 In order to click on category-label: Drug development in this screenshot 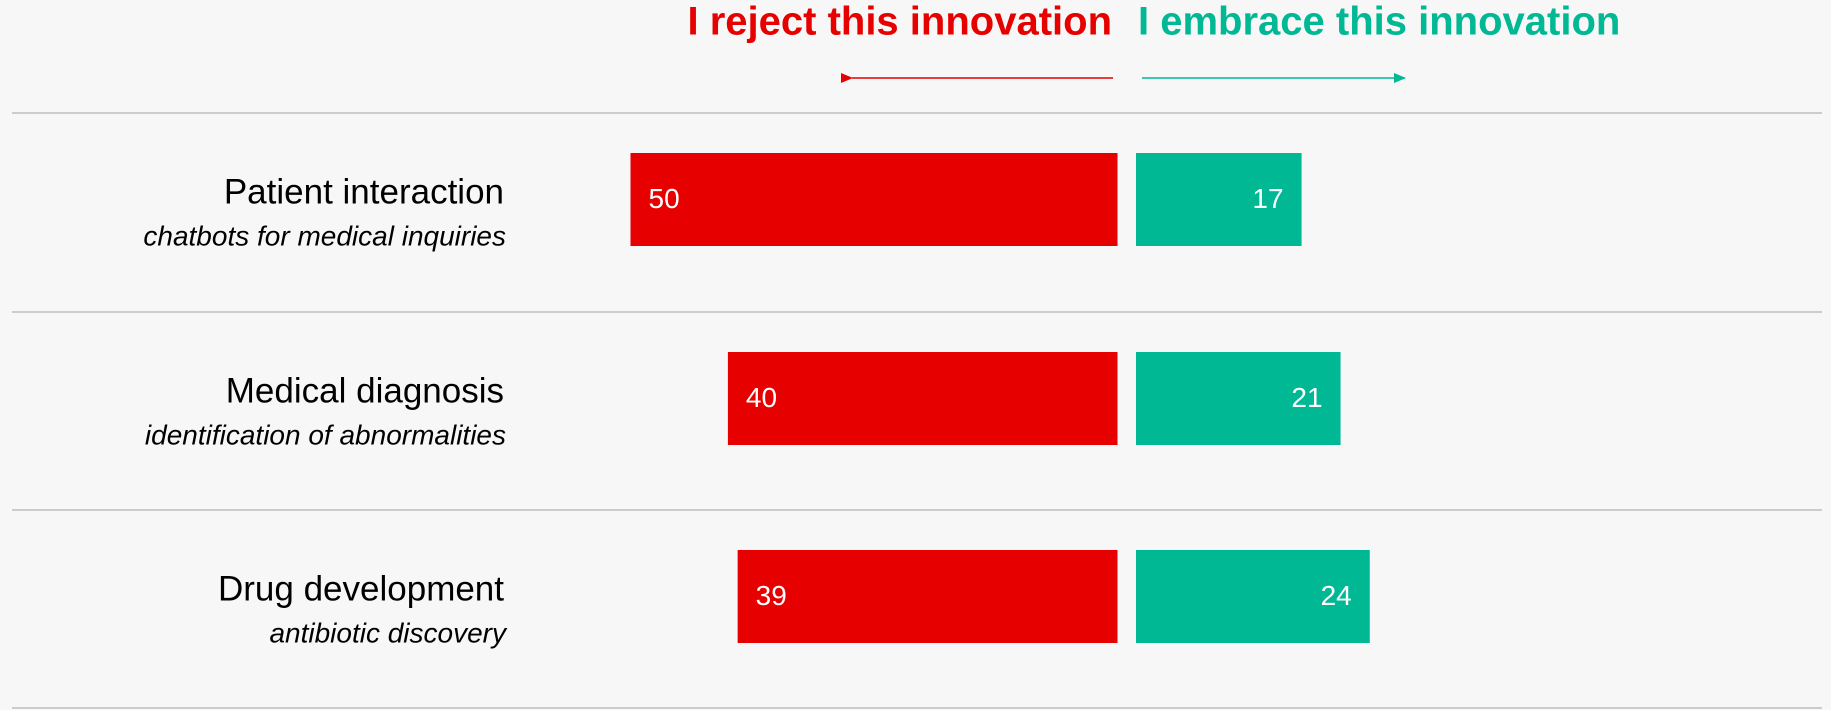, I will do `click(361, 588)`.